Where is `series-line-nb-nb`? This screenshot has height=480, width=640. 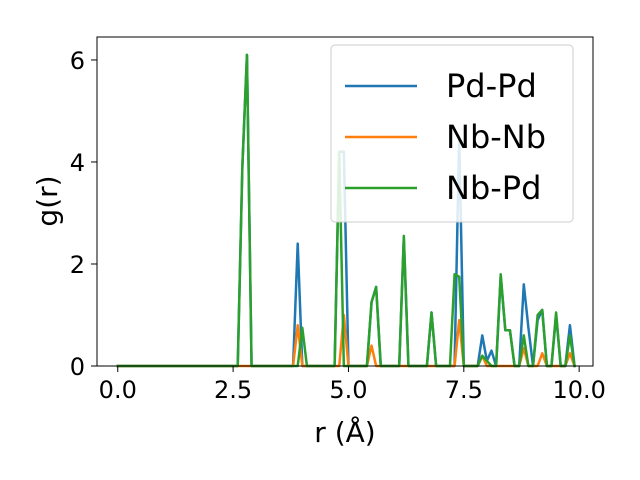
series-line-nb-nb is located at coordinates (346, 340).